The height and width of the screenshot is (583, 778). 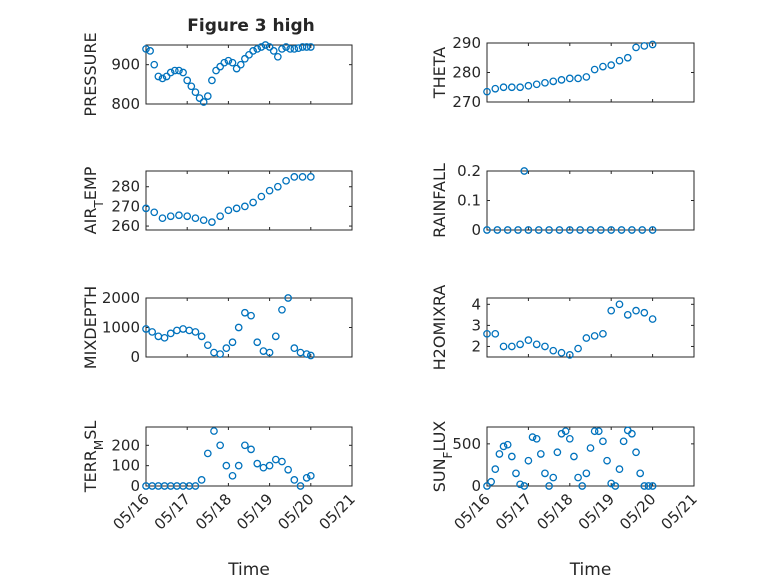 What do you see at coordinates (476, 230) in the screenshot?
I see `y-tick-label: 0` at bounding box center [476, 230].